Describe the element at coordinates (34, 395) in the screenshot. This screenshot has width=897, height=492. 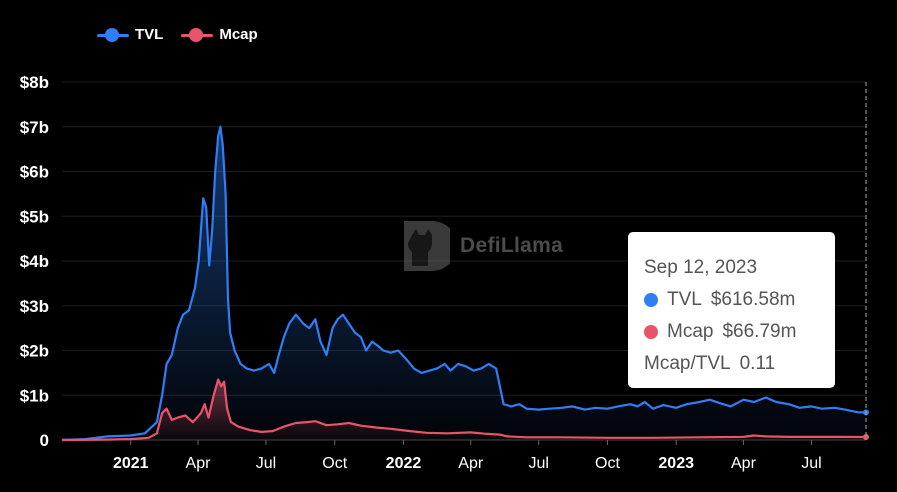
I see `y-tick-label: $1b` at that location.